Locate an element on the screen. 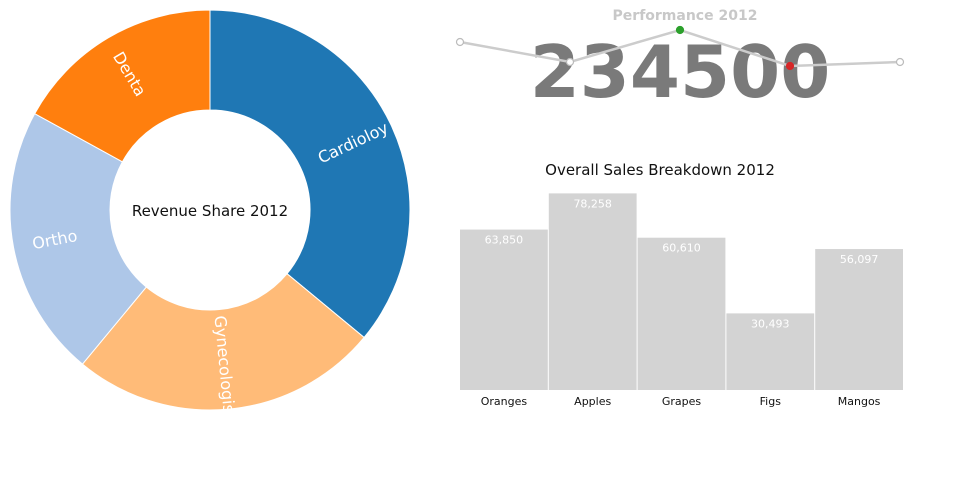 Image resolution: width=960 pixels, height=500 pixels. bar-value-label-mangos: 56,097 is located at coordinates (859, 259).